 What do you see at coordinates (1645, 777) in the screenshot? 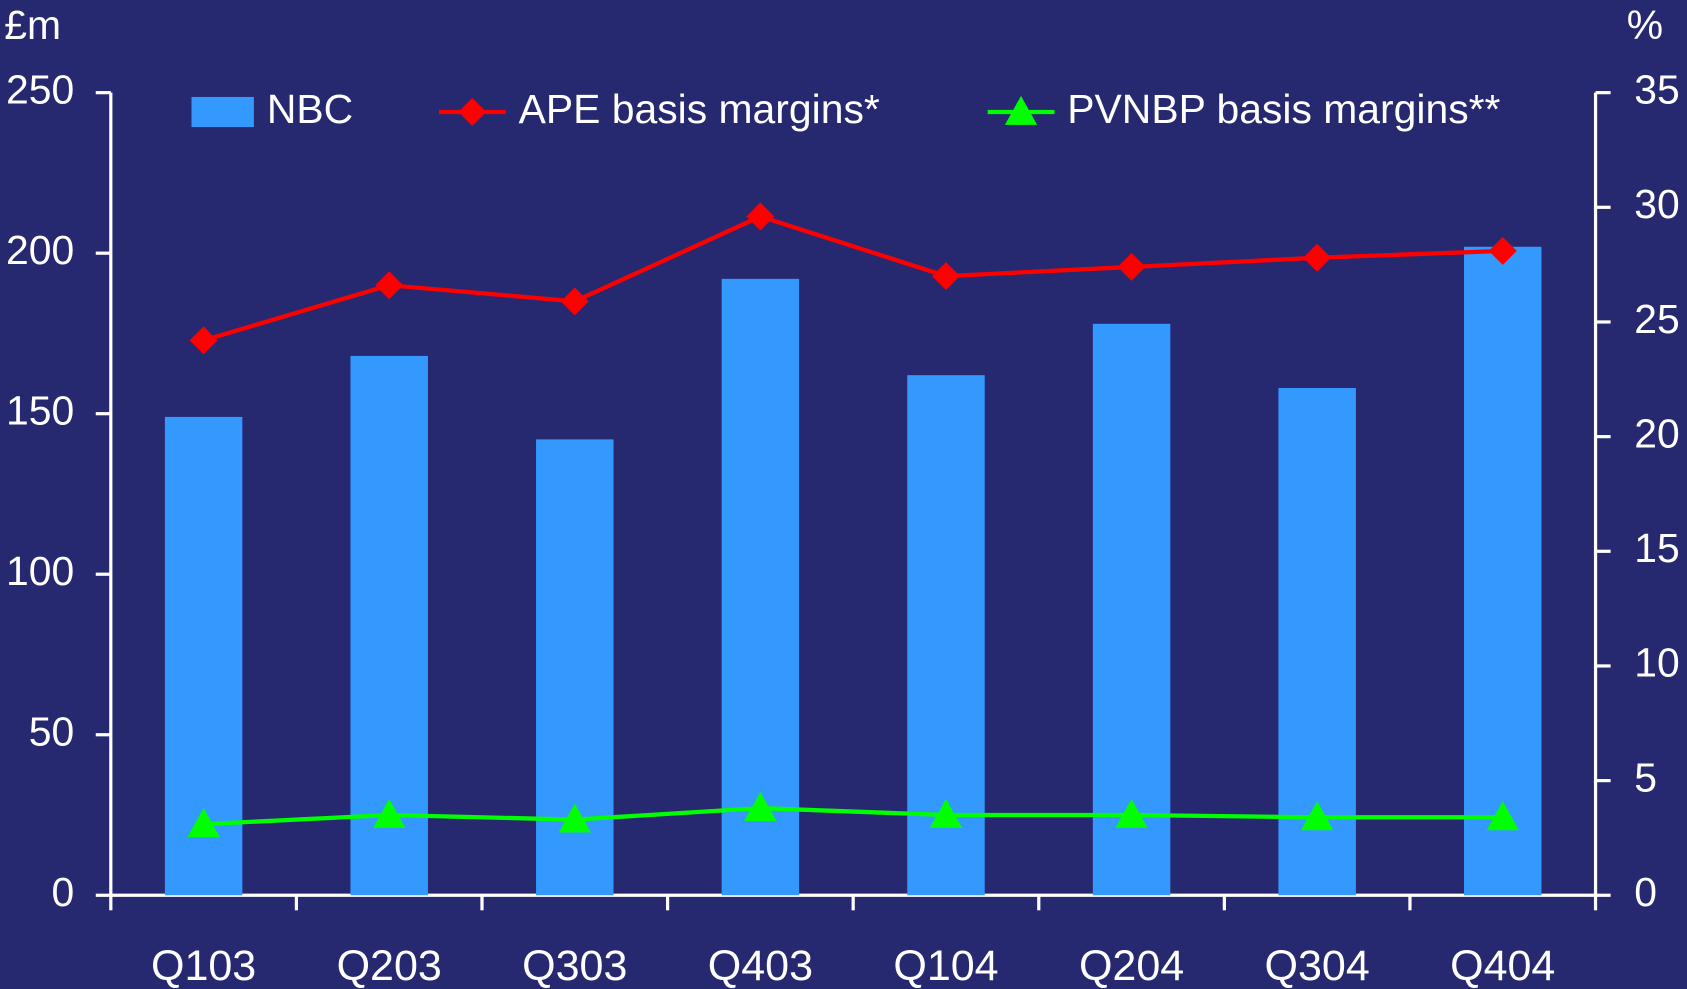
I see `y2-tick-label: 5` at bounding box center [1645, 777].